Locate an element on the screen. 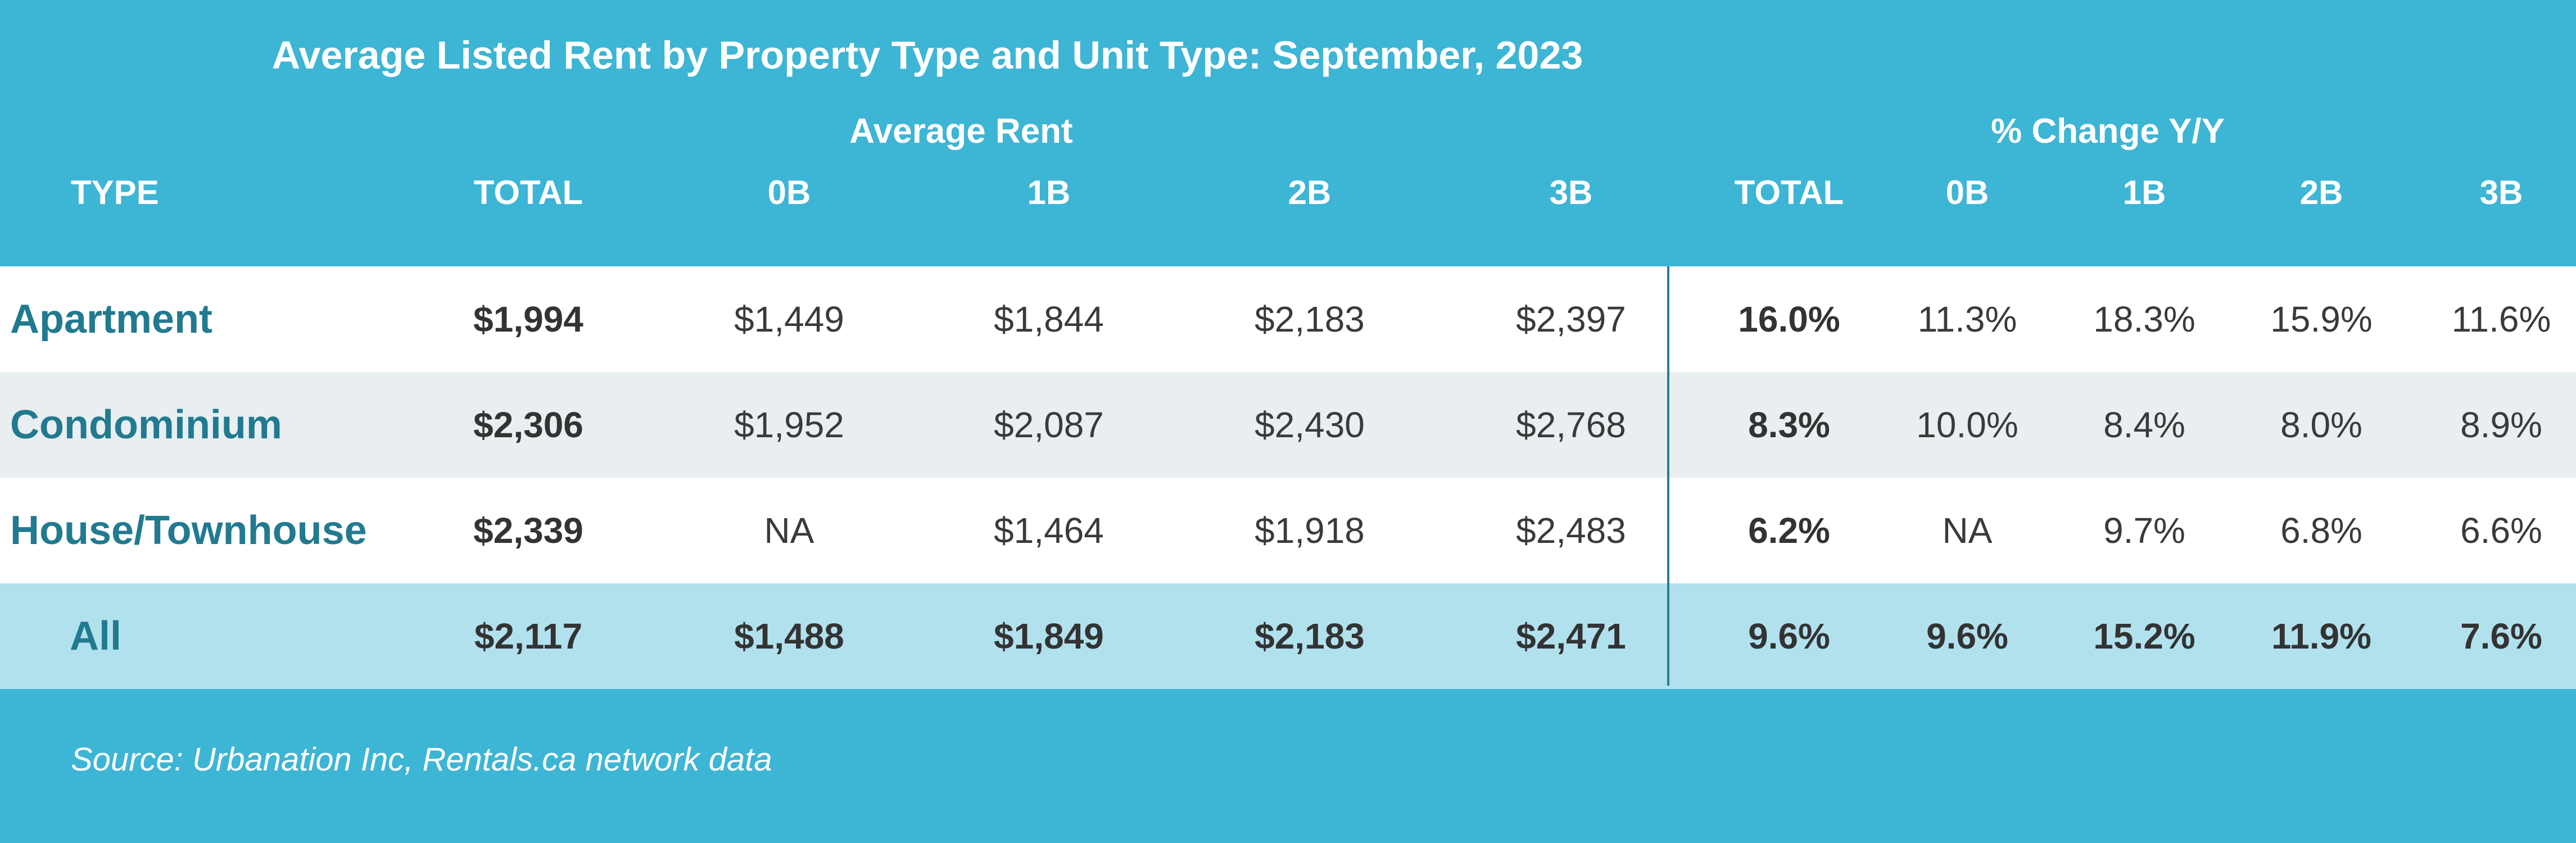  table-cell: $2,768 is located at coordinates (1571, 425).